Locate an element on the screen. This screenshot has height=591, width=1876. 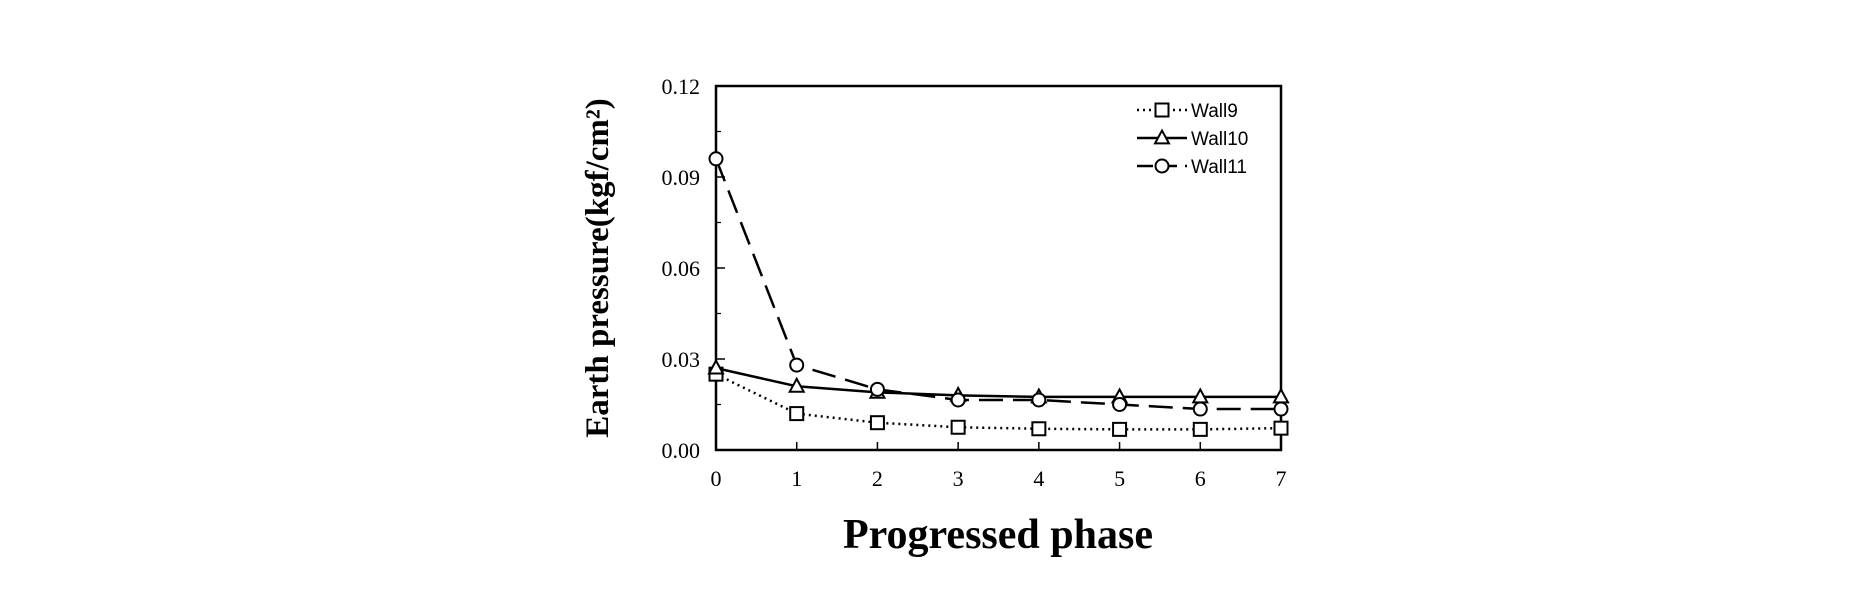
x-tick-label: 6 is located at coordinates (1200, 478).